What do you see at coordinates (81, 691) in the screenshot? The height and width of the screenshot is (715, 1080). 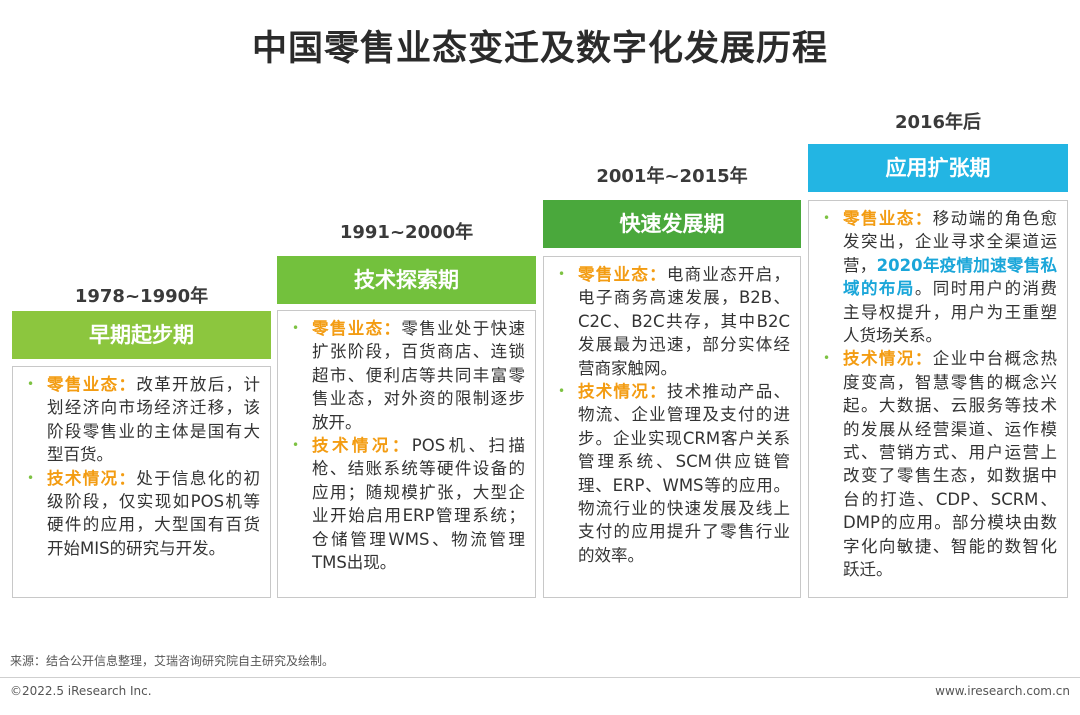 I see `copyright: ©2022.5 iResearch Inc.` at bounding box center [81, 691].